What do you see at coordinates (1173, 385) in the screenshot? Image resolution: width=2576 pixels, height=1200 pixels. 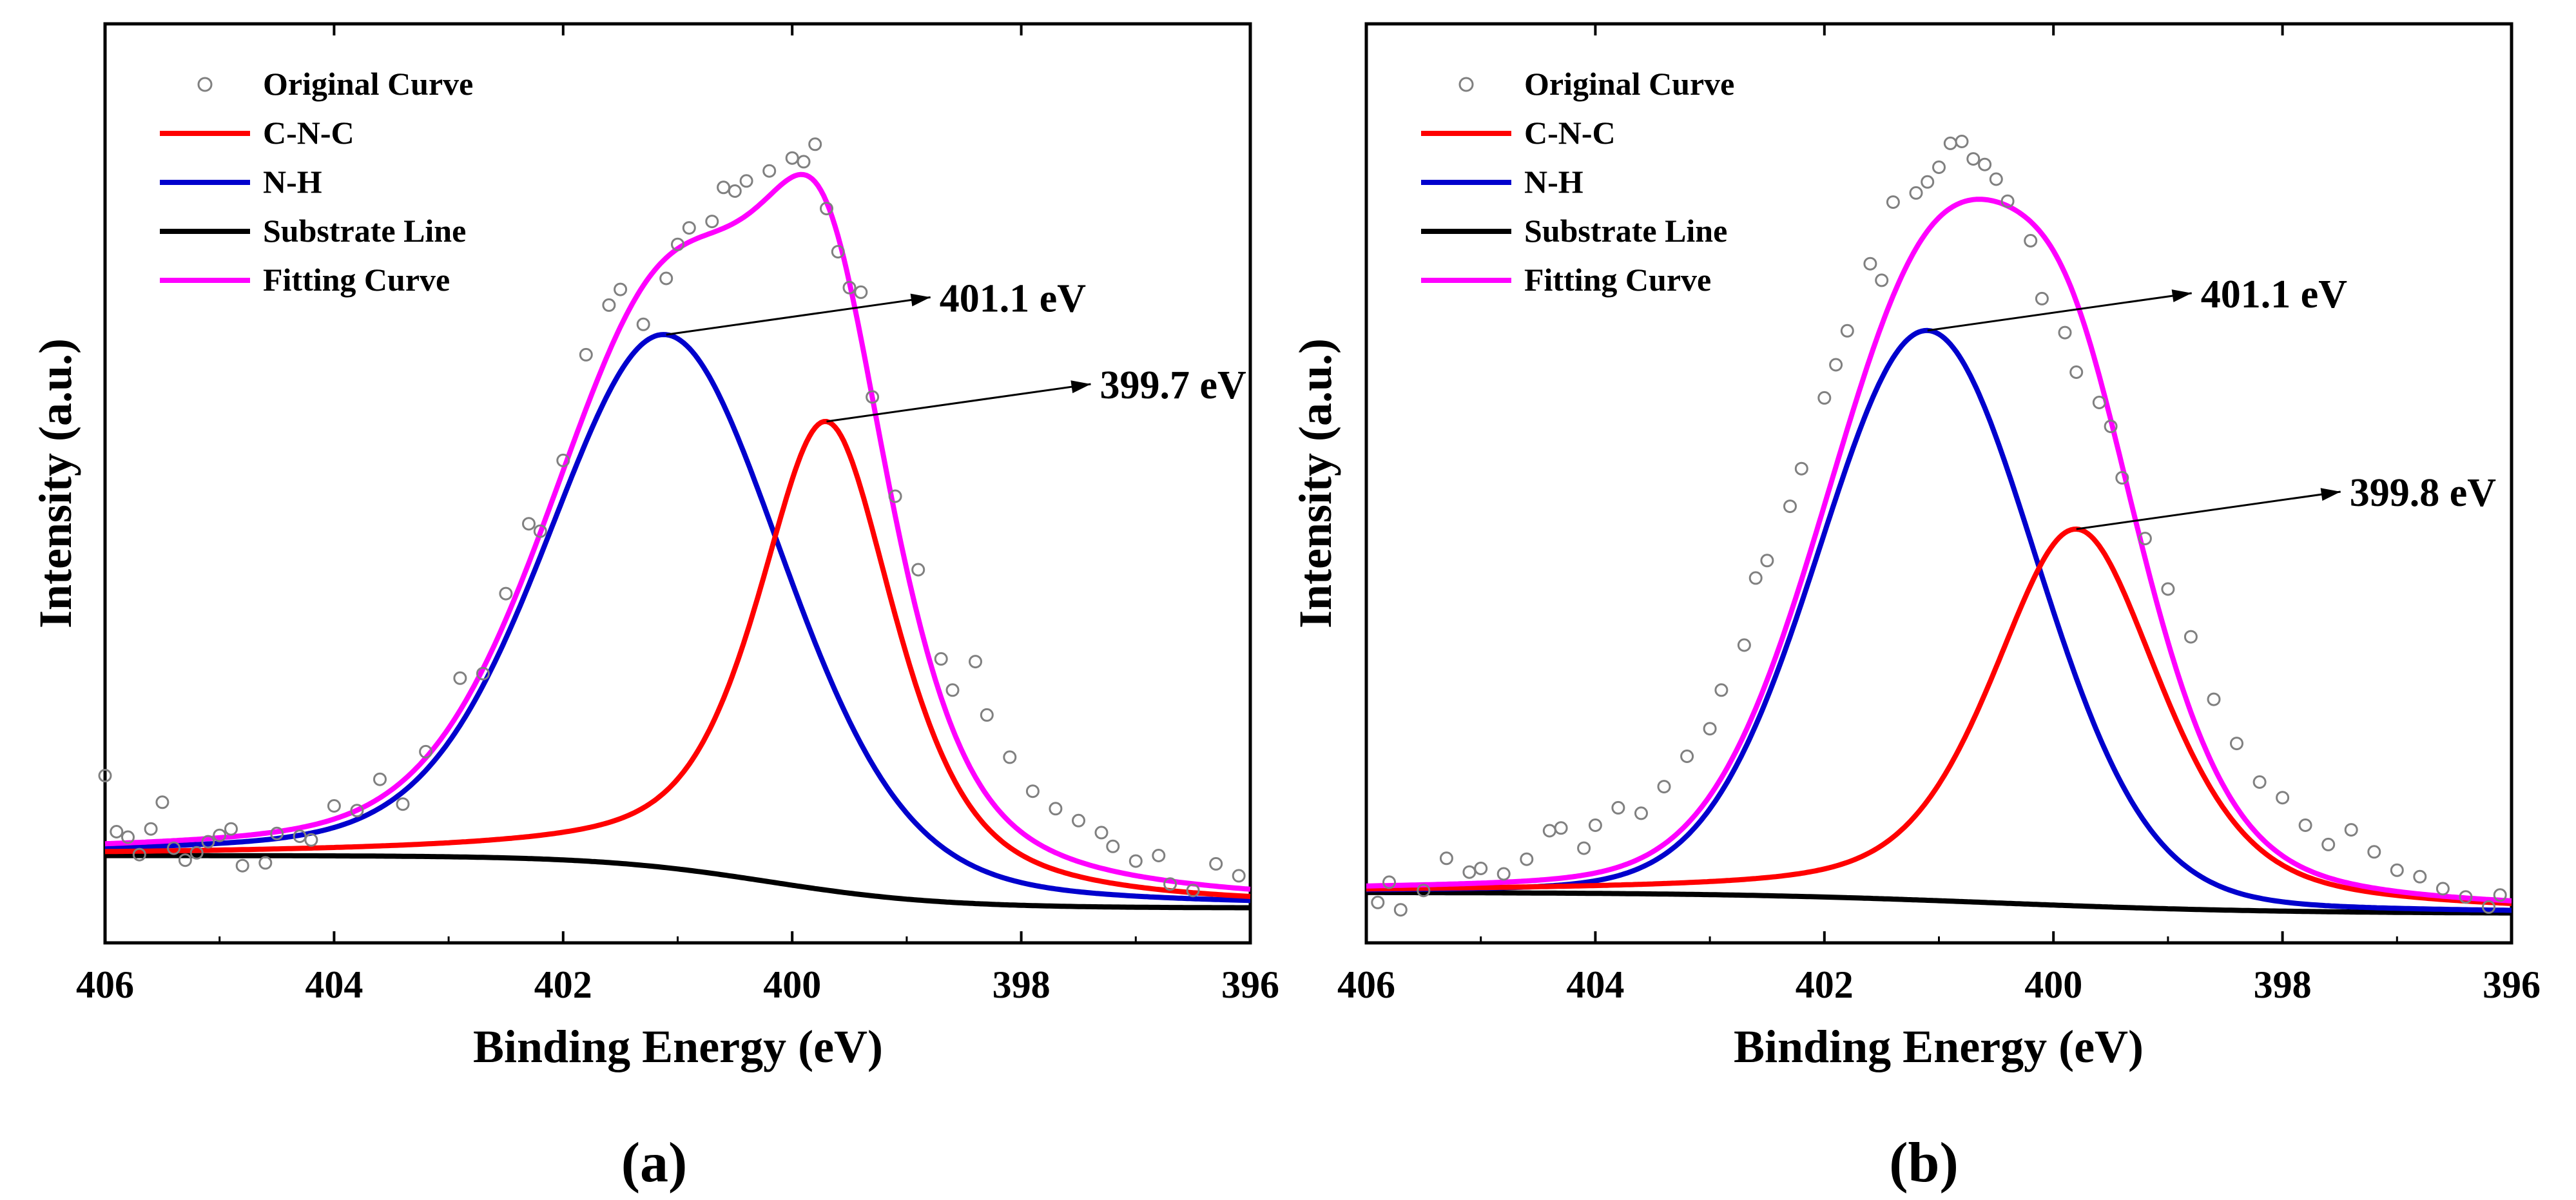 I see `annotation-label: 399.7 eV` at bounding box center [1173, 385].